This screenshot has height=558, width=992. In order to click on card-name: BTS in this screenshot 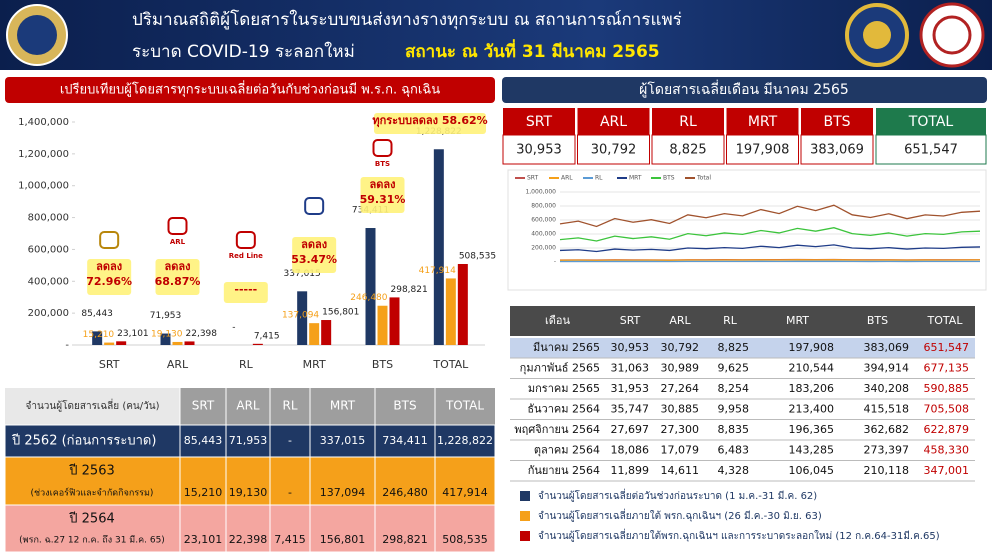, I will do `click(836, 122)`.